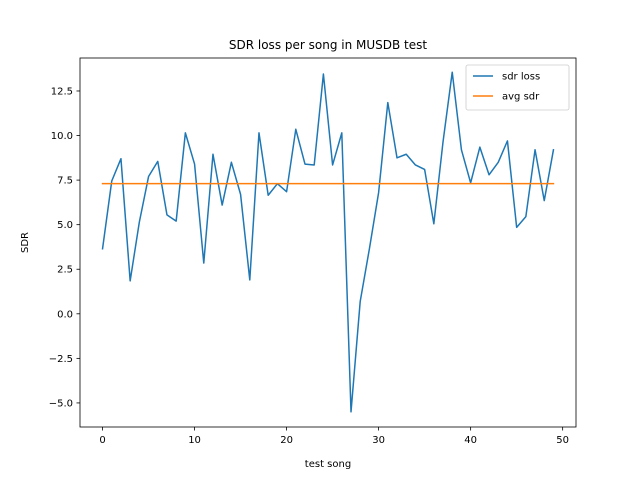 The width and height of the screenshot is (640, 480). What do you see at coordinates (61, 403) in the screenshot?
I see `y-tick-label: −5.0` at bounding box center [61, 403].